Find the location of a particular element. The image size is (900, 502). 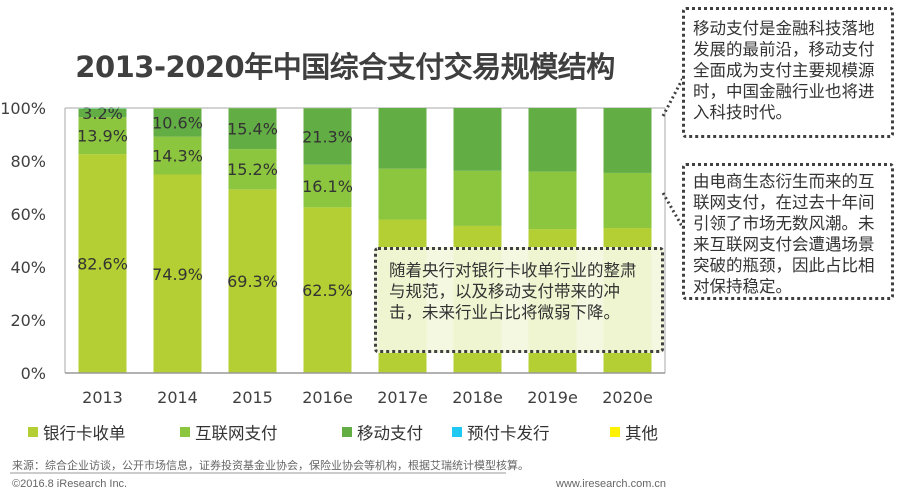

y-tick-label: 0% is located at coordinates (33, 373).